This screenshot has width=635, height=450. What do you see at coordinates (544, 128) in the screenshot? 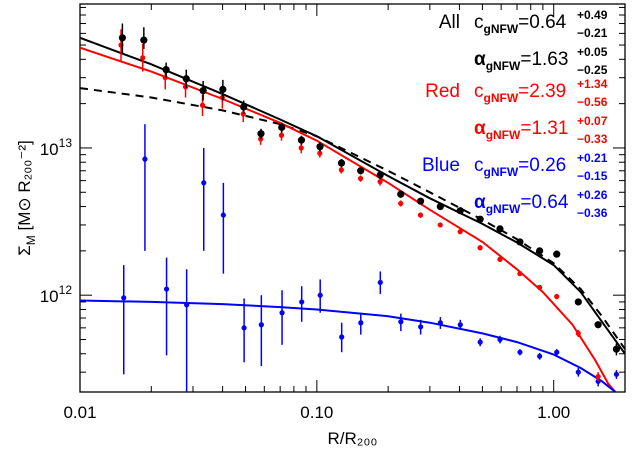
I see `param-value: =1.31` at bounding box center [544, 128].